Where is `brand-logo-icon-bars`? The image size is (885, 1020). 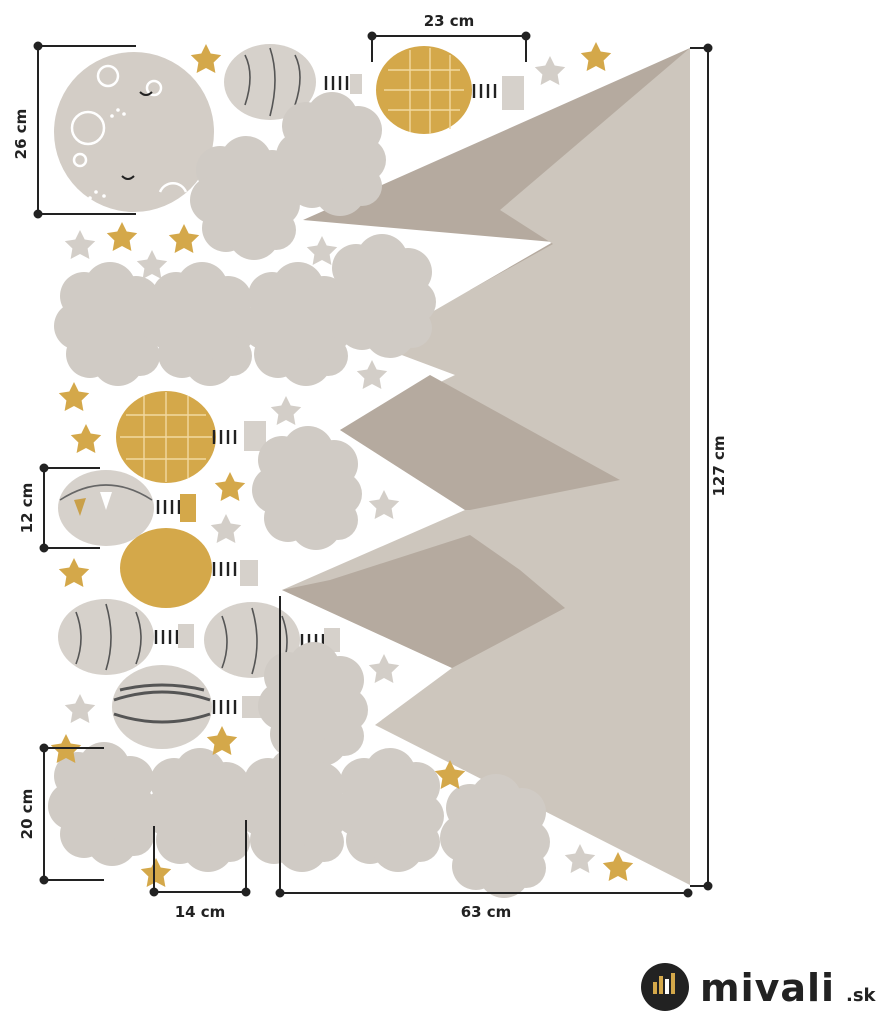
brand-logo-icon-bars is located at coordinates (664, 983).